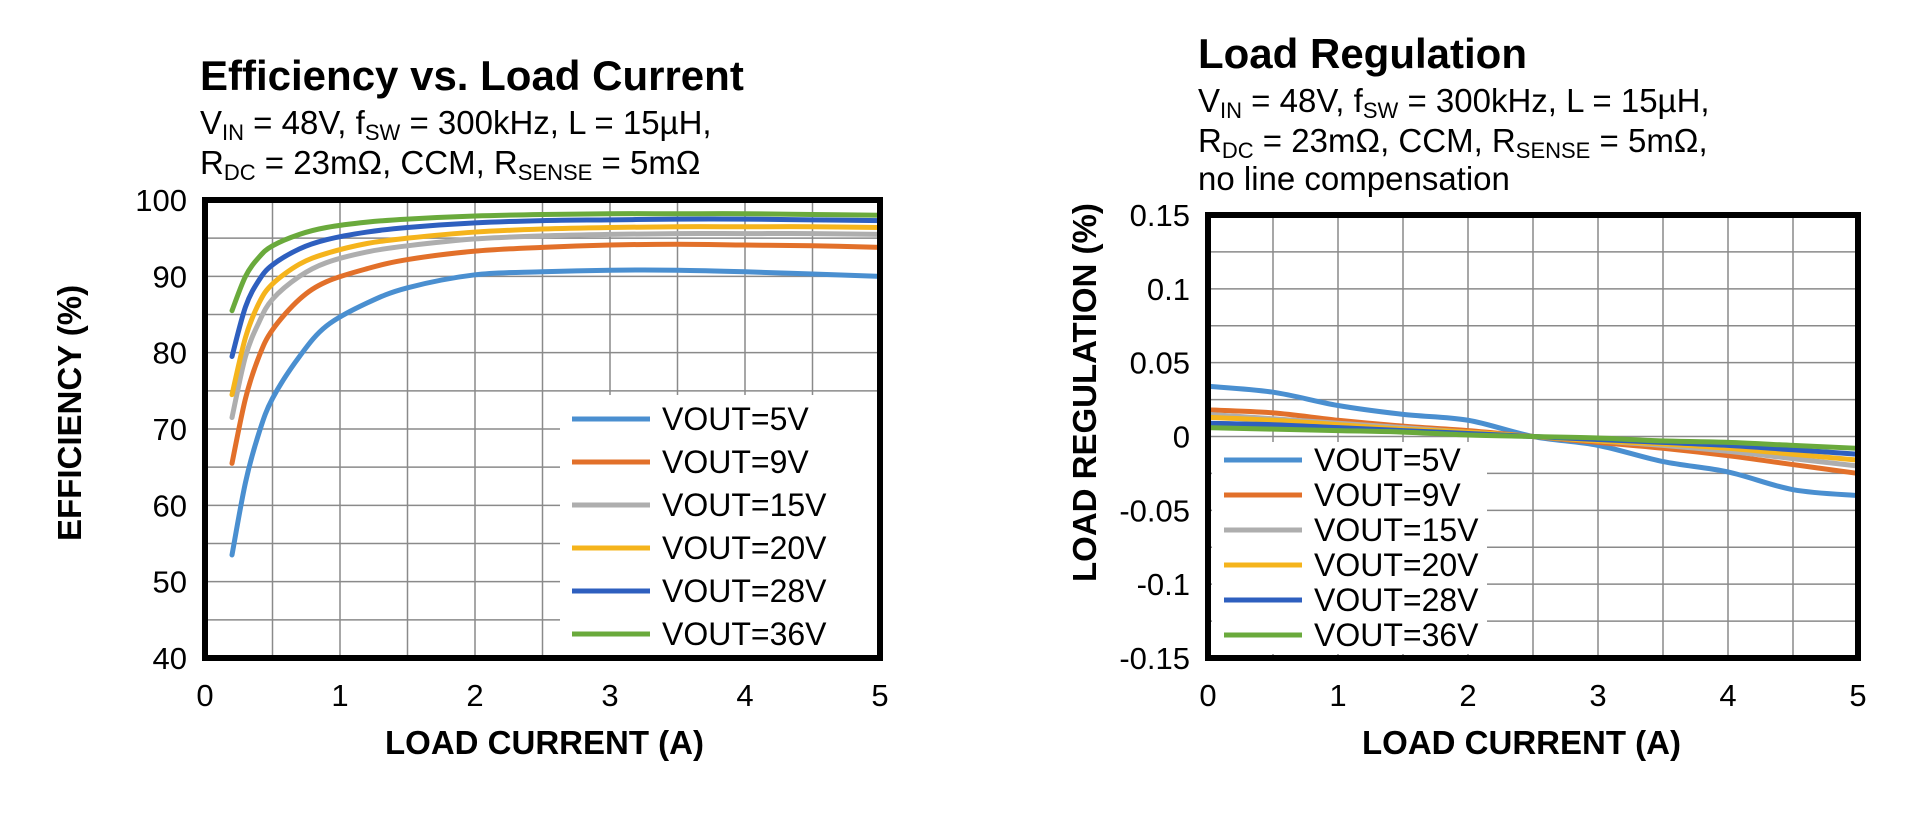  What do you see at coordinates (1354, 178) in the screenshot?
I see `chart-conditions-line3: no line compensation` at bounding box center [1354, 178].